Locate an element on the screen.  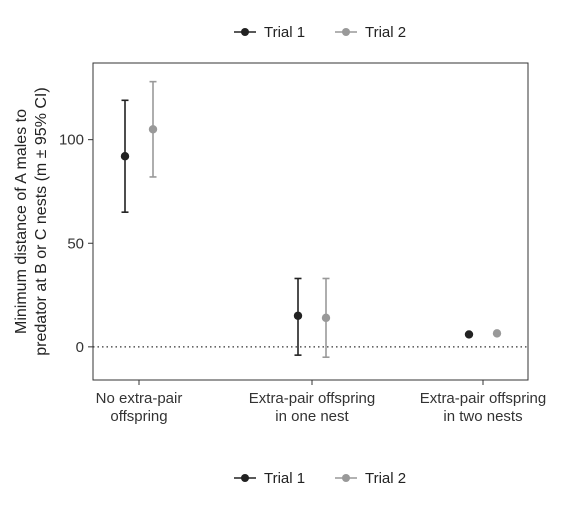
y-tick-label: 100 is located at coordinates (71, 140).